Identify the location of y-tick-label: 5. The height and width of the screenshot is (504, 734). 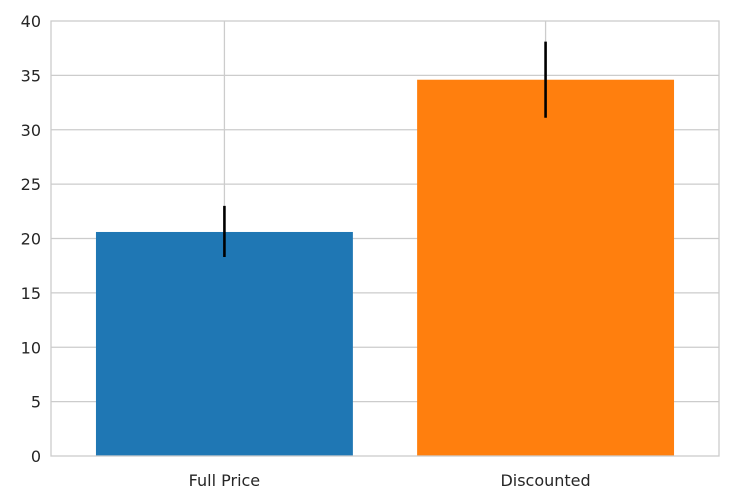
(36, 402).